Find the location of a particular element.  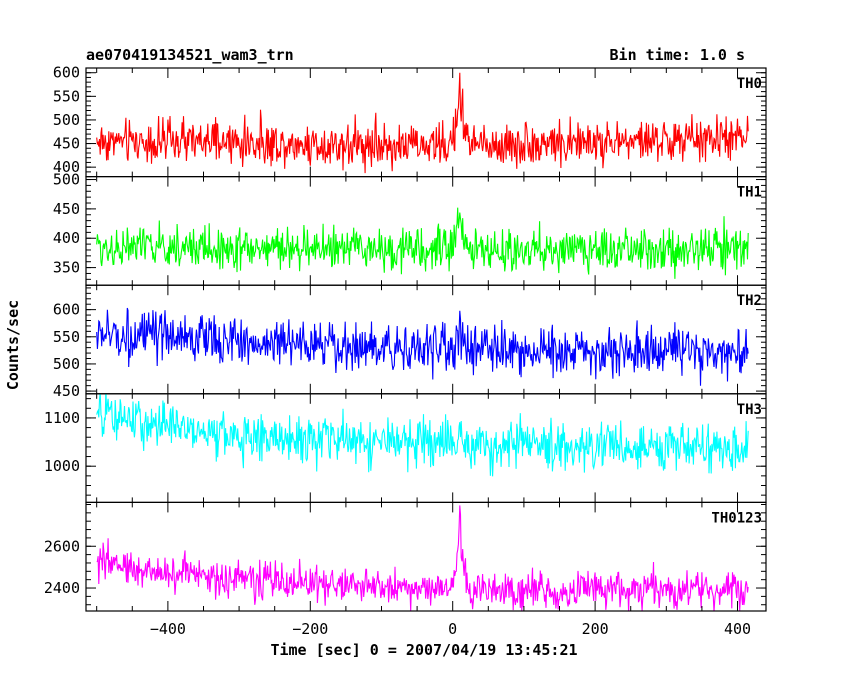

panel-th2: 450 500 550 600 TH2 is located at coordinates (410, 342).